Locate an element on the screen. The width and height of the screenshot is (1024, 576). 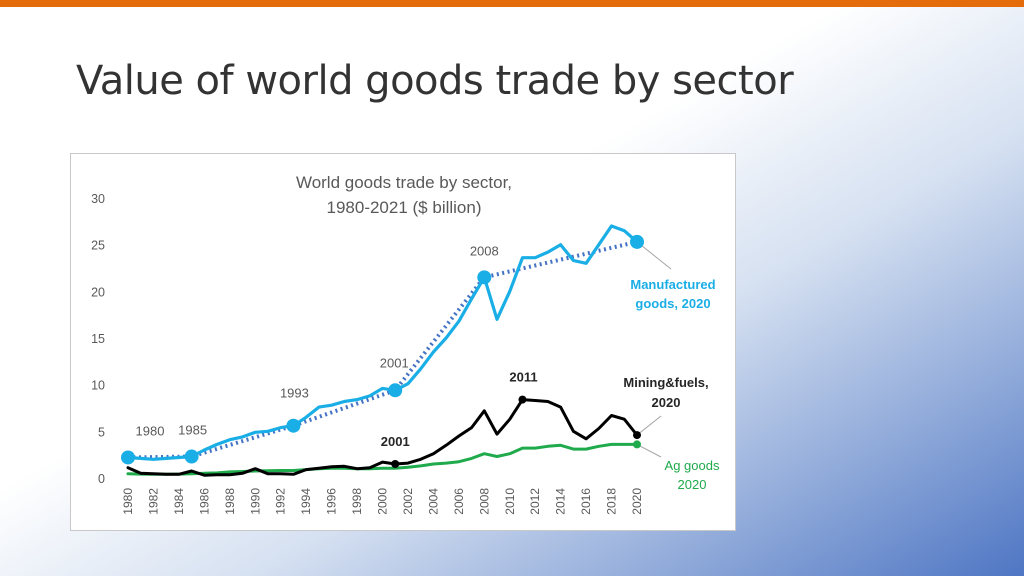
x-tick-label: 2008 is located at coordinates (484, 501).